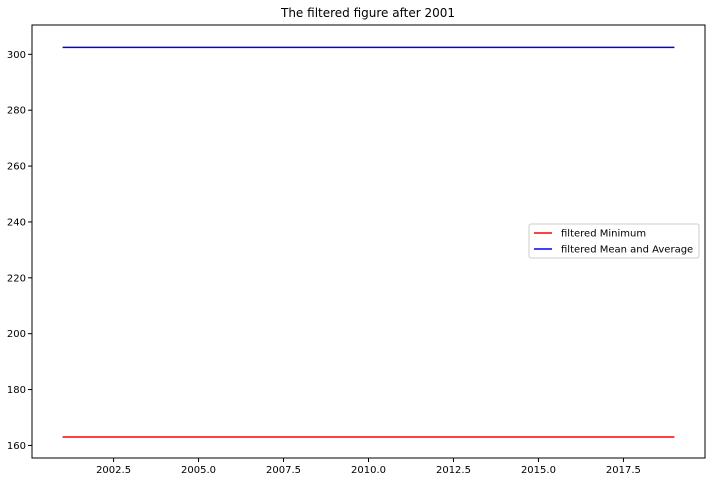 This screenshot has width=713, height=482. Describe the element at coordinates (16, 55) in the screenshot. I see `y-tick-label: 300` at that location.